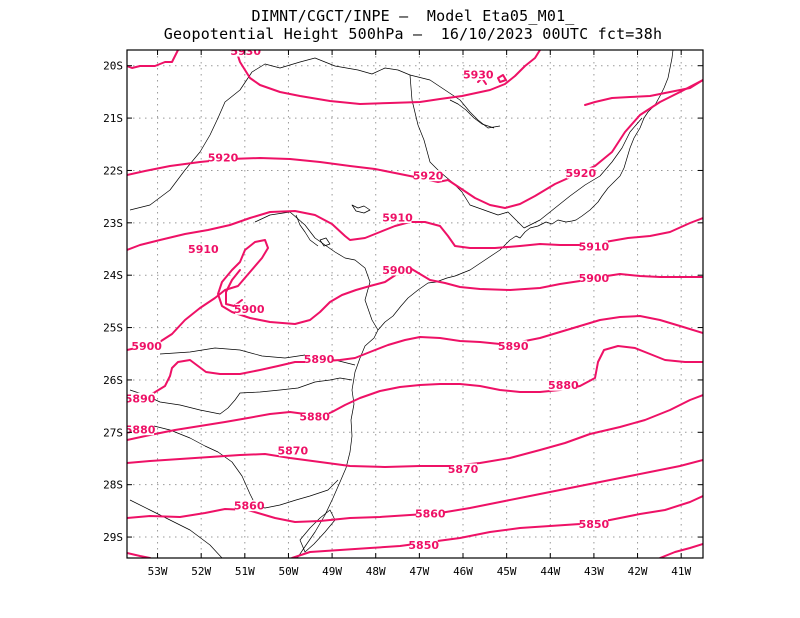 Image resolution: width=800 pixels, height=618 pixels. What do you see at coordinates (332, 571) in the screenshot?
I see `x-tick-label: 49W` at bounding box center [332, 571].